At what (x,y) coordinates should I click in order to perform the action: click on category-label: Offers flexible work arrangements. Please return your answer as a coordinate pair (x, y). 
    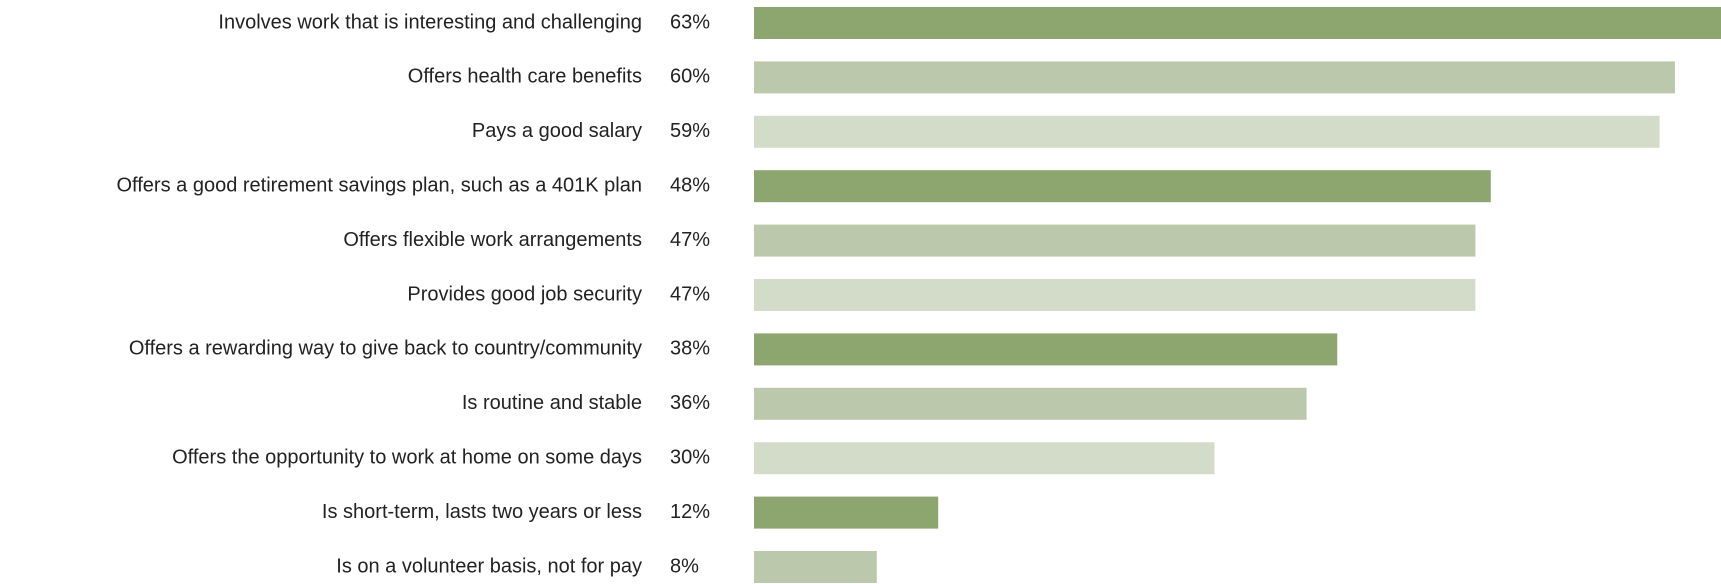
    Looking at the image, I should click on (492, 240).